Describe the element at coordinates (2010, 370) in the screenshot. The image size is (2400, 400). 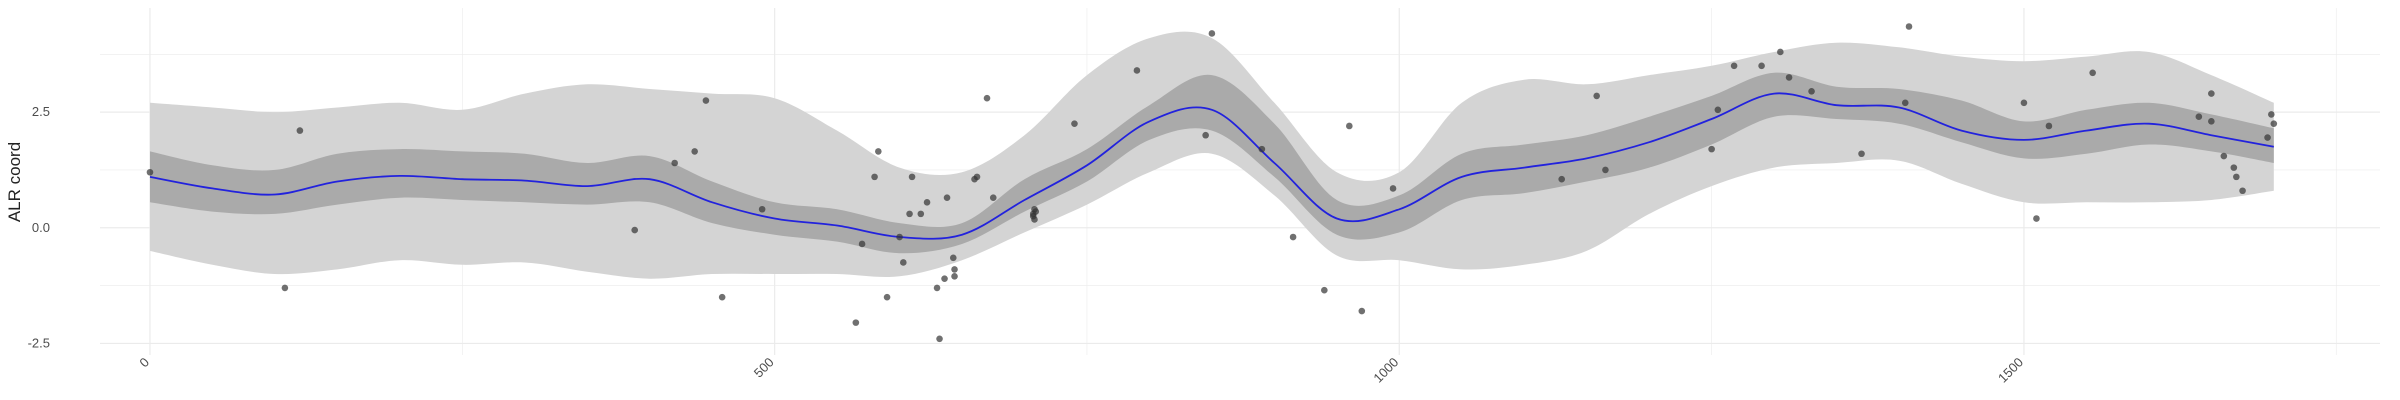
I see `x-tick-label: 1500` at that location.